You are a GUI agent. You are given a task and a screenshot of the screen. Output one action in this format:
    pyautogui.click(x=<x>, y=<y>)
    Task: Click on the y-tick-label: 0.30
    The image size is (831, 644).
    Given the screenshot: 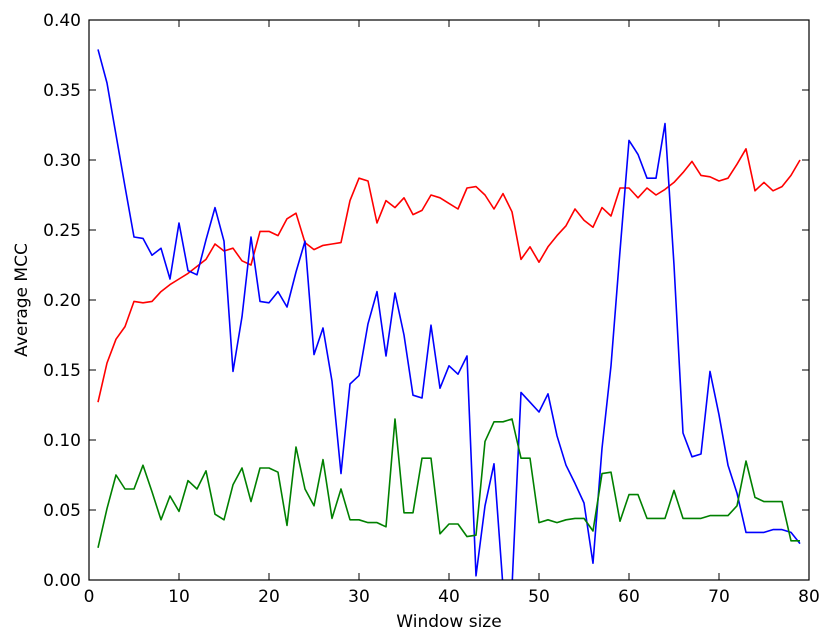 What is the action you would take?
    pyautogui.click(x=62, y=161)
    